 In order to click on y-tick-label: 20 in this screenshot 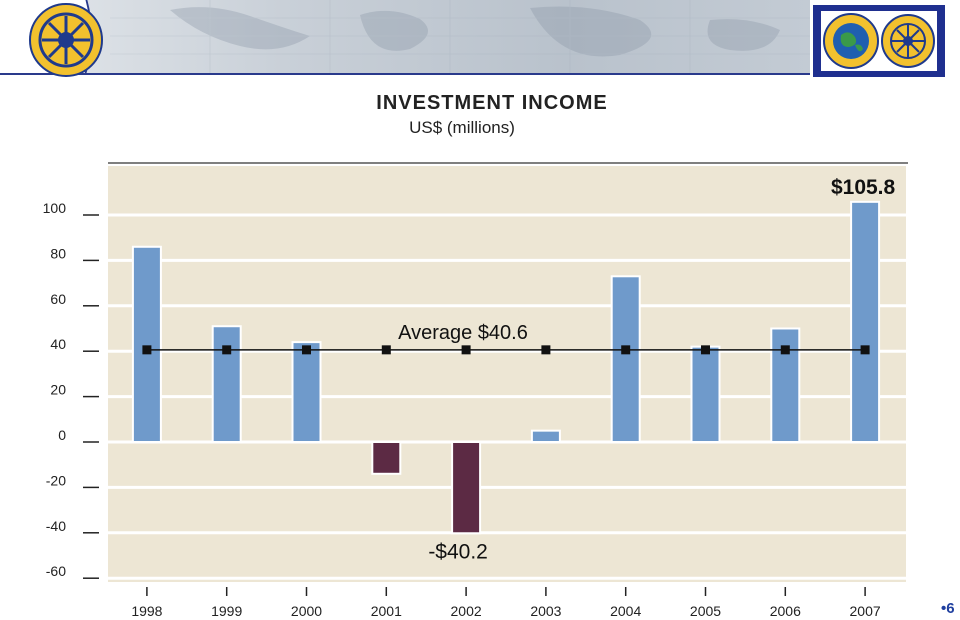, I will do `click(58, 390)`.